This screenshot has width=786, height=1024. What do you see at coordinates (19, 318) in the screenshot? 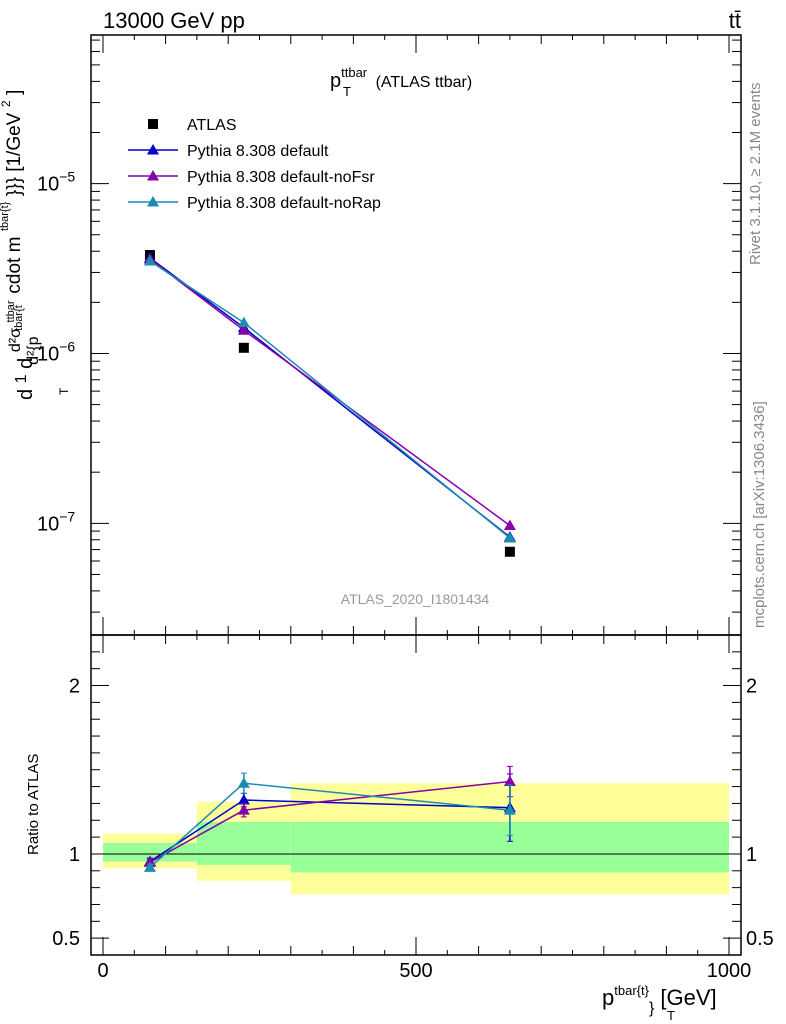
I see `ylabel-sup-tbar: tbar{t` at bounding box center [19, 318].